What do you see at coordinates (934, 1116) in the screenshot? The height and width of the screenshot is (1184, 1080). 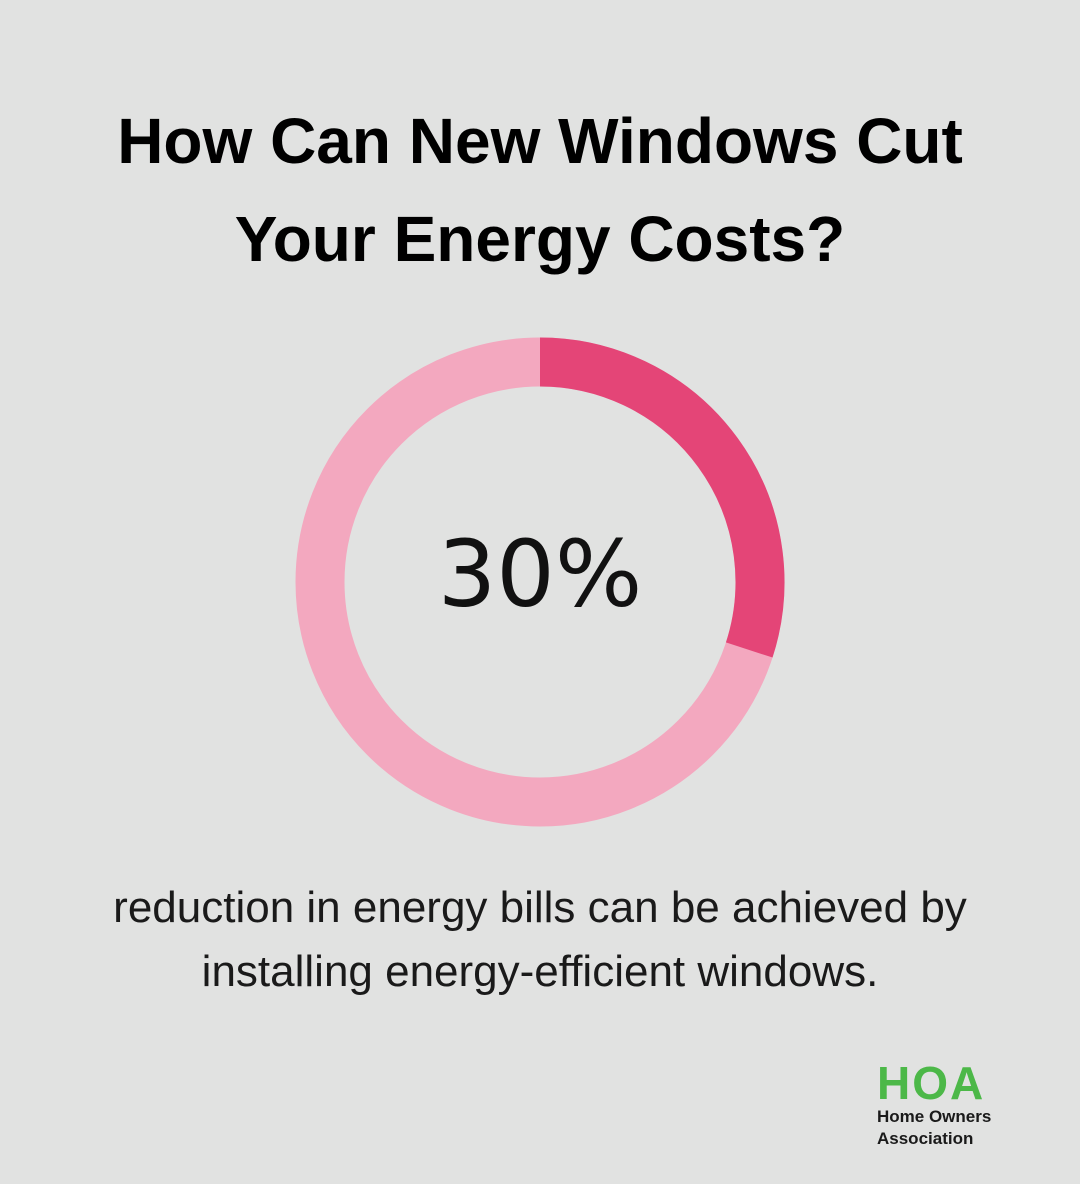 I see `logo-text: Home Owners` at bounding box center [934, 1116].